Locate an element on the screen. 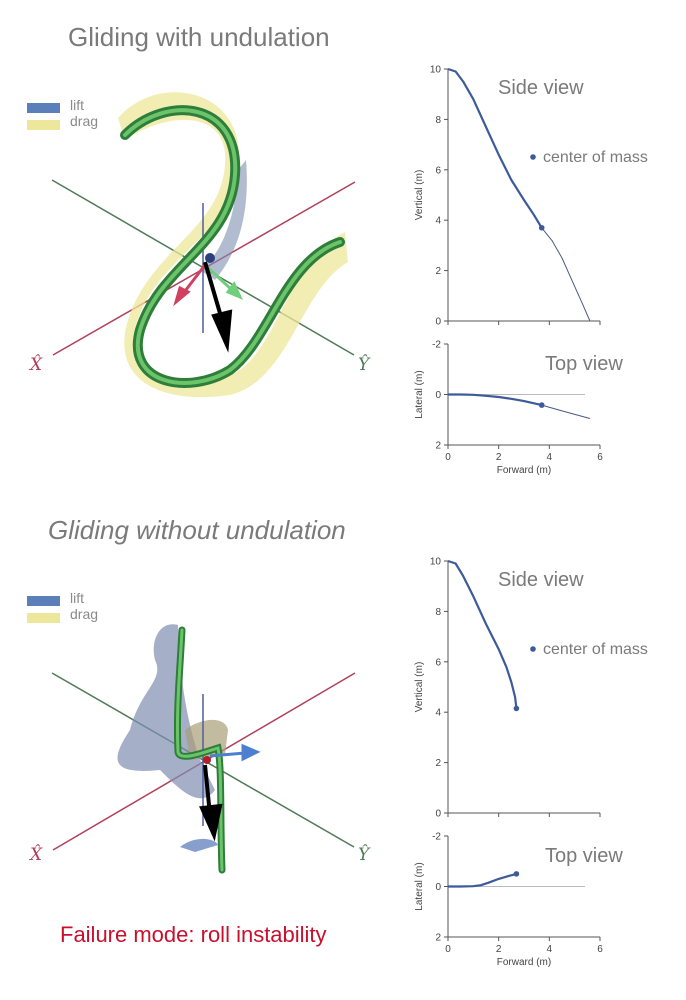 The width and height of the screenshot is (686, 1000). tail-lift-surface is located at coordinates (199, 845).